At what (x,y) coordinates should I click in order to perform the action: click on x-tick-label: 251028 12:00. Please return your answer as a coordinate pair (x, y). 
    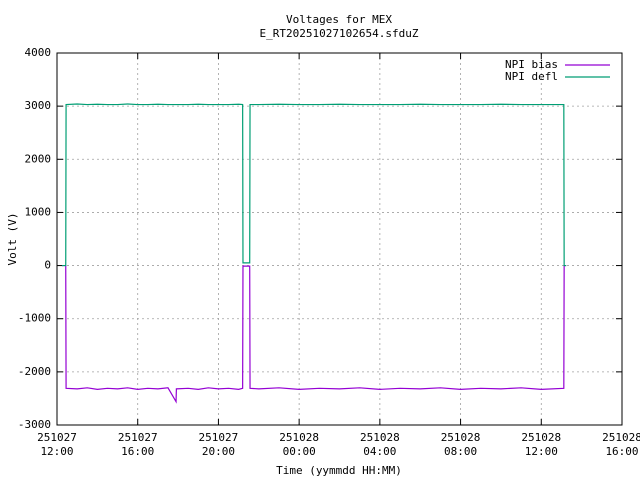
    Looking at the image, I should click on (541, 444).